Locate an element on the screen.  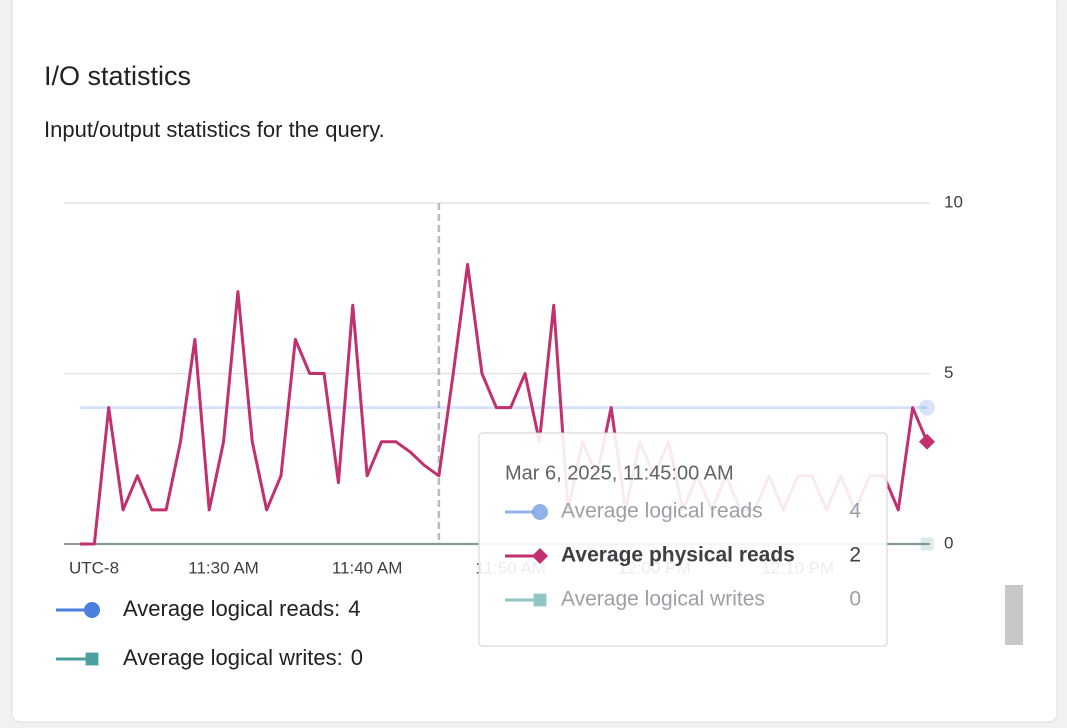
y-tick-label: 10 is located at coordinates (953, 201).